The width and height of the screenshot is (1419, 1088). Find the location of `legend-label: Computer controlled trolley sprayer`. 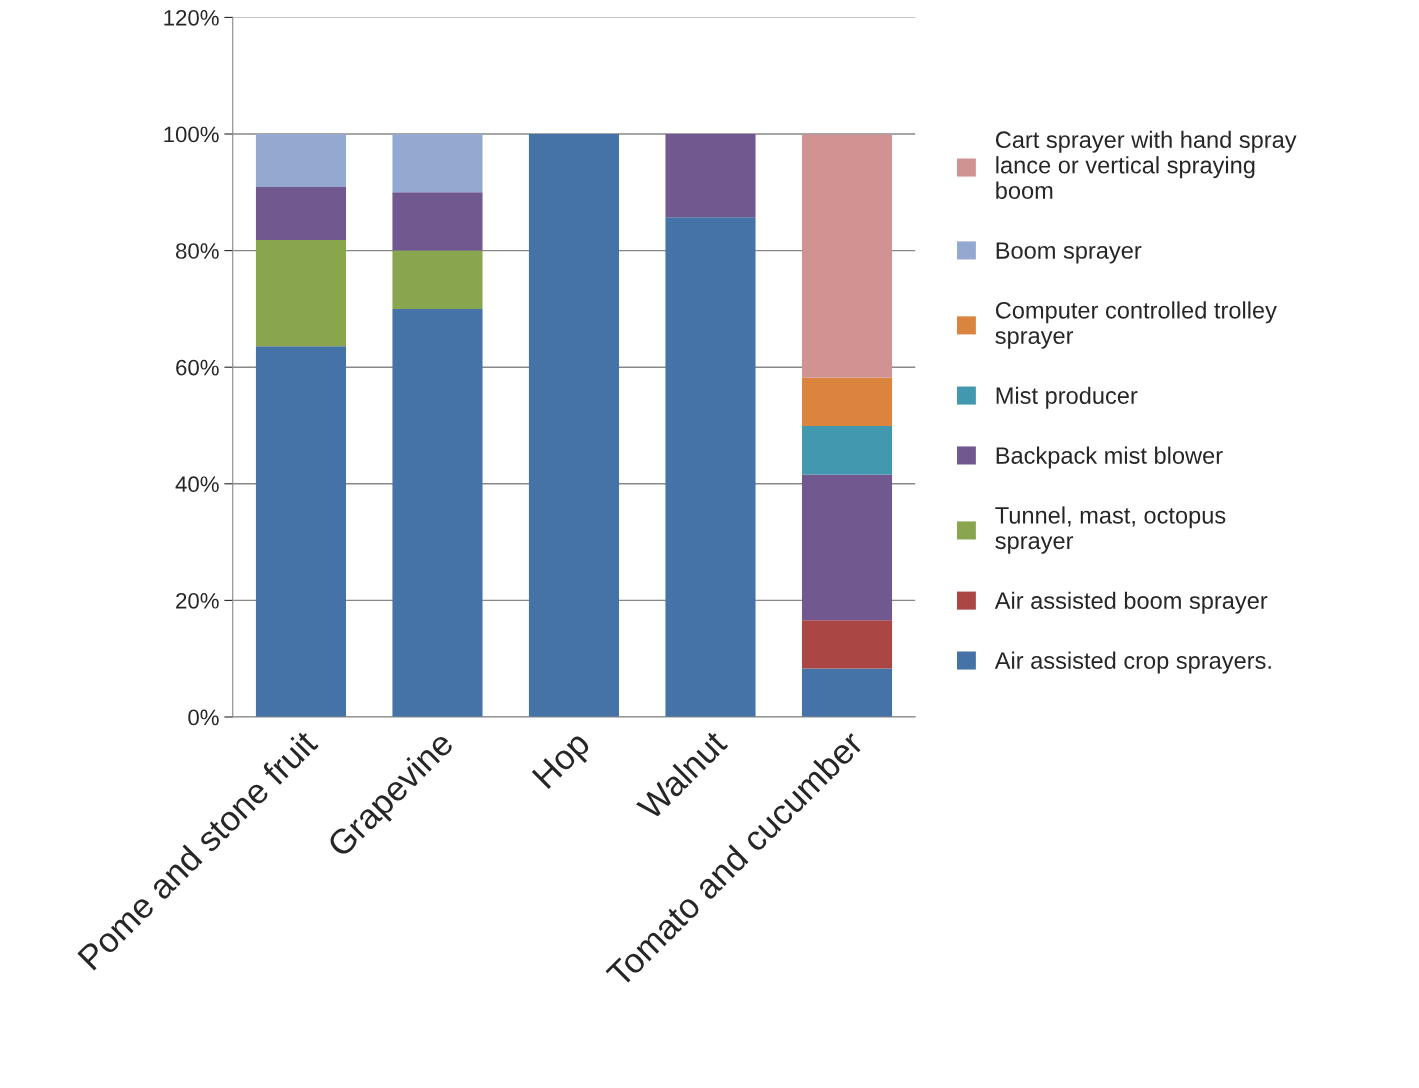

legend-label: Computer controlled trolley sprayer is located at coordinates (1136, 325).